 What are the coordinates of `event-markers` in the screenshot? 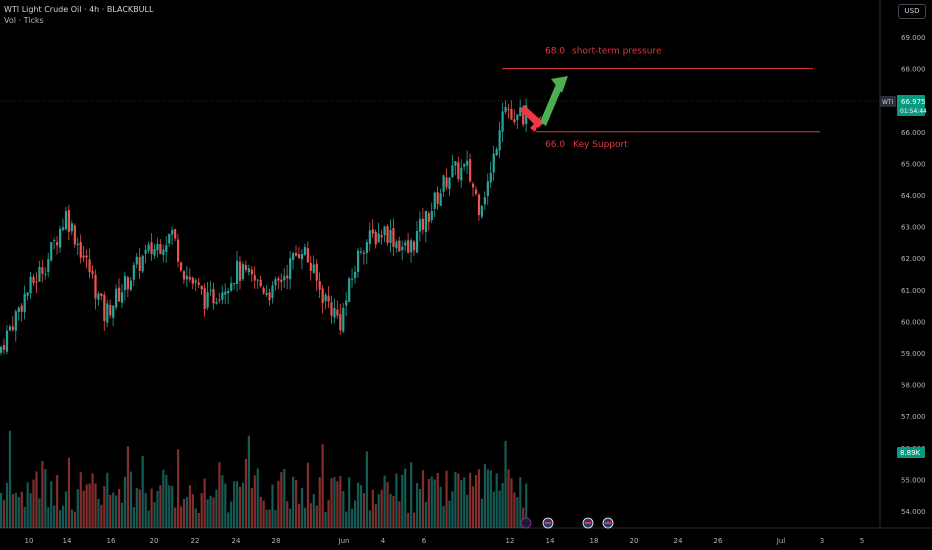 It's located at (567, 523).